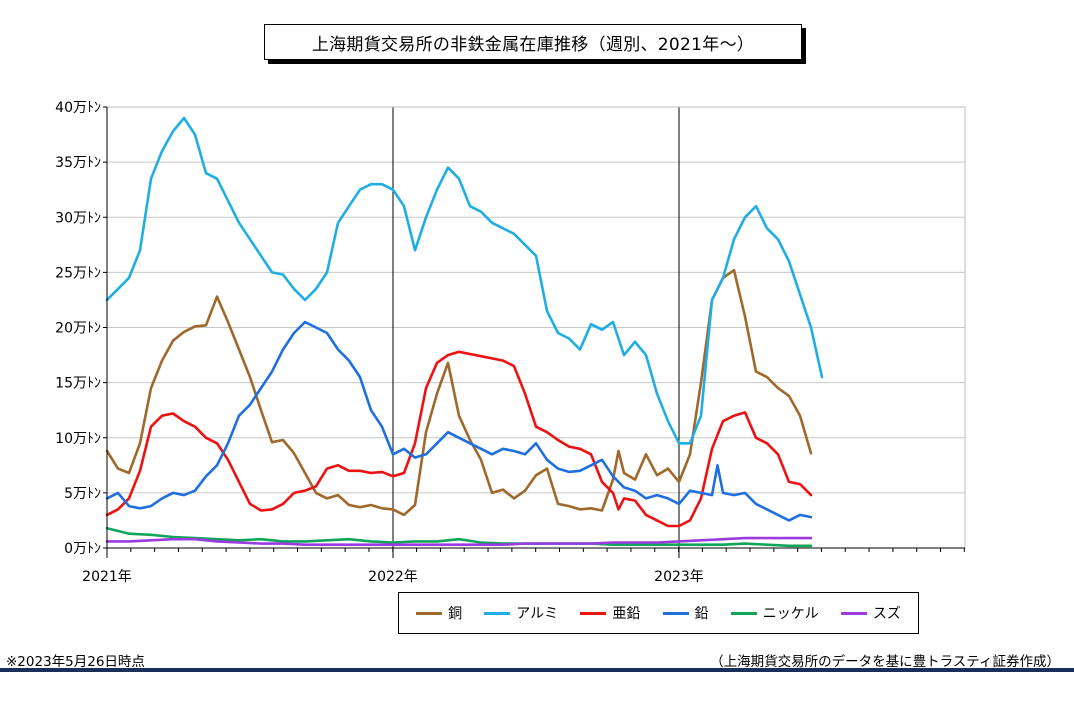  I want to click on x-tick-label: 2021年, so click(107, 577).